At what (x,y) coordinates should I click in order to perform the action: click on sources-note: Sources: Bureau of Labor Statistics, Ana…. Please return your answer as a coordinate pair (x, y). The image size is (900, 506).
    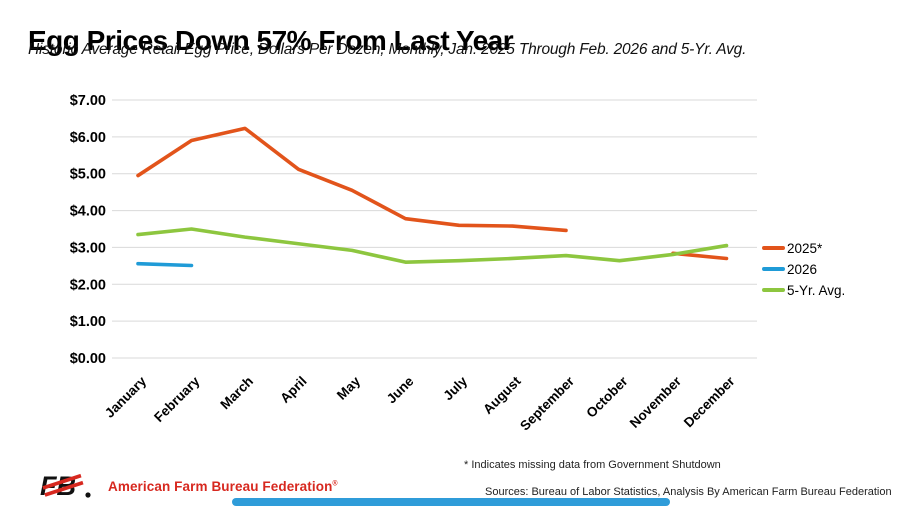
    Looking at the image, I should click on (688, 492).